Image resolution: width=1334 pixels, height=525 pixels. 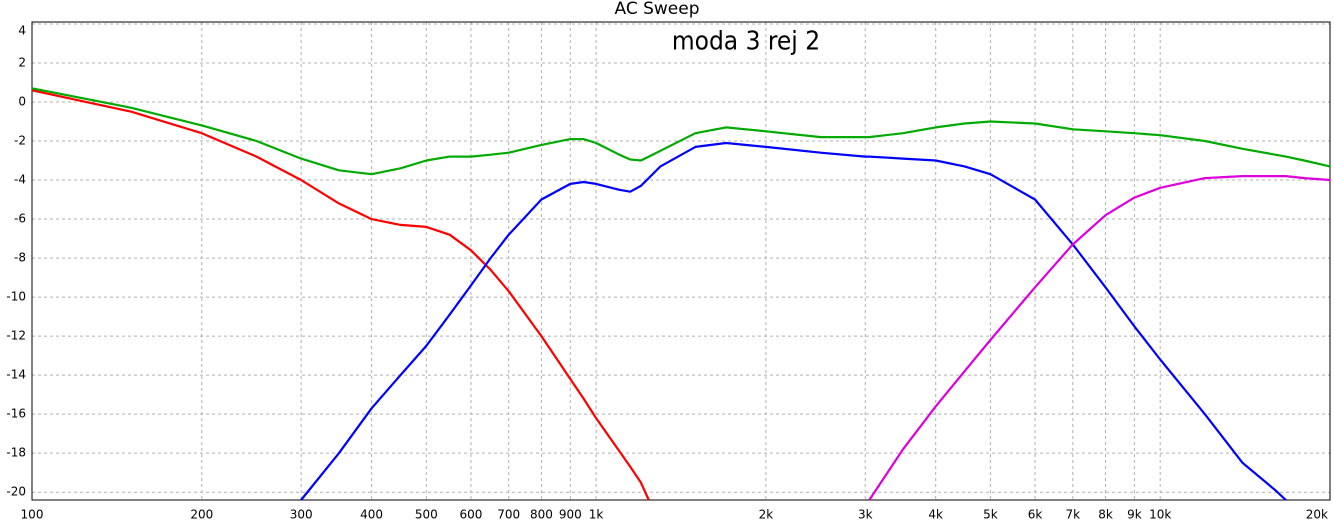 I want to click on y-tick-label: -14, so click(x=16, y=375).